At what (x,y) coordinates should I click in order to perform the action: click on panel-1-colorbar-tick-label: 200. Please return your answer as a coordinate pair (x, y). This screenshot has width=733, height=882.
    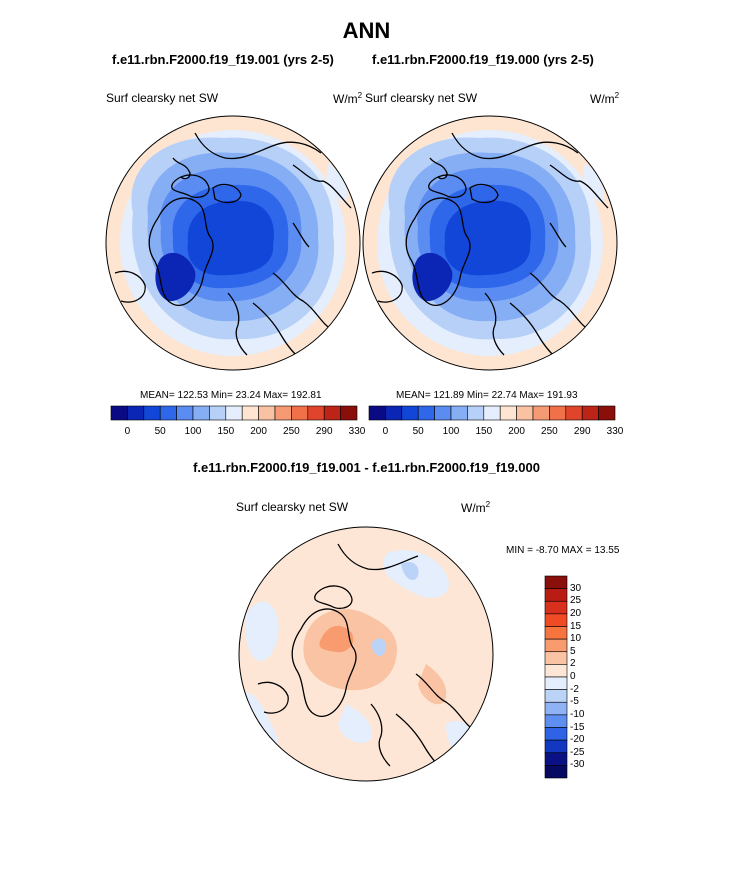
    Looking at the image, I should click on (258, 431).